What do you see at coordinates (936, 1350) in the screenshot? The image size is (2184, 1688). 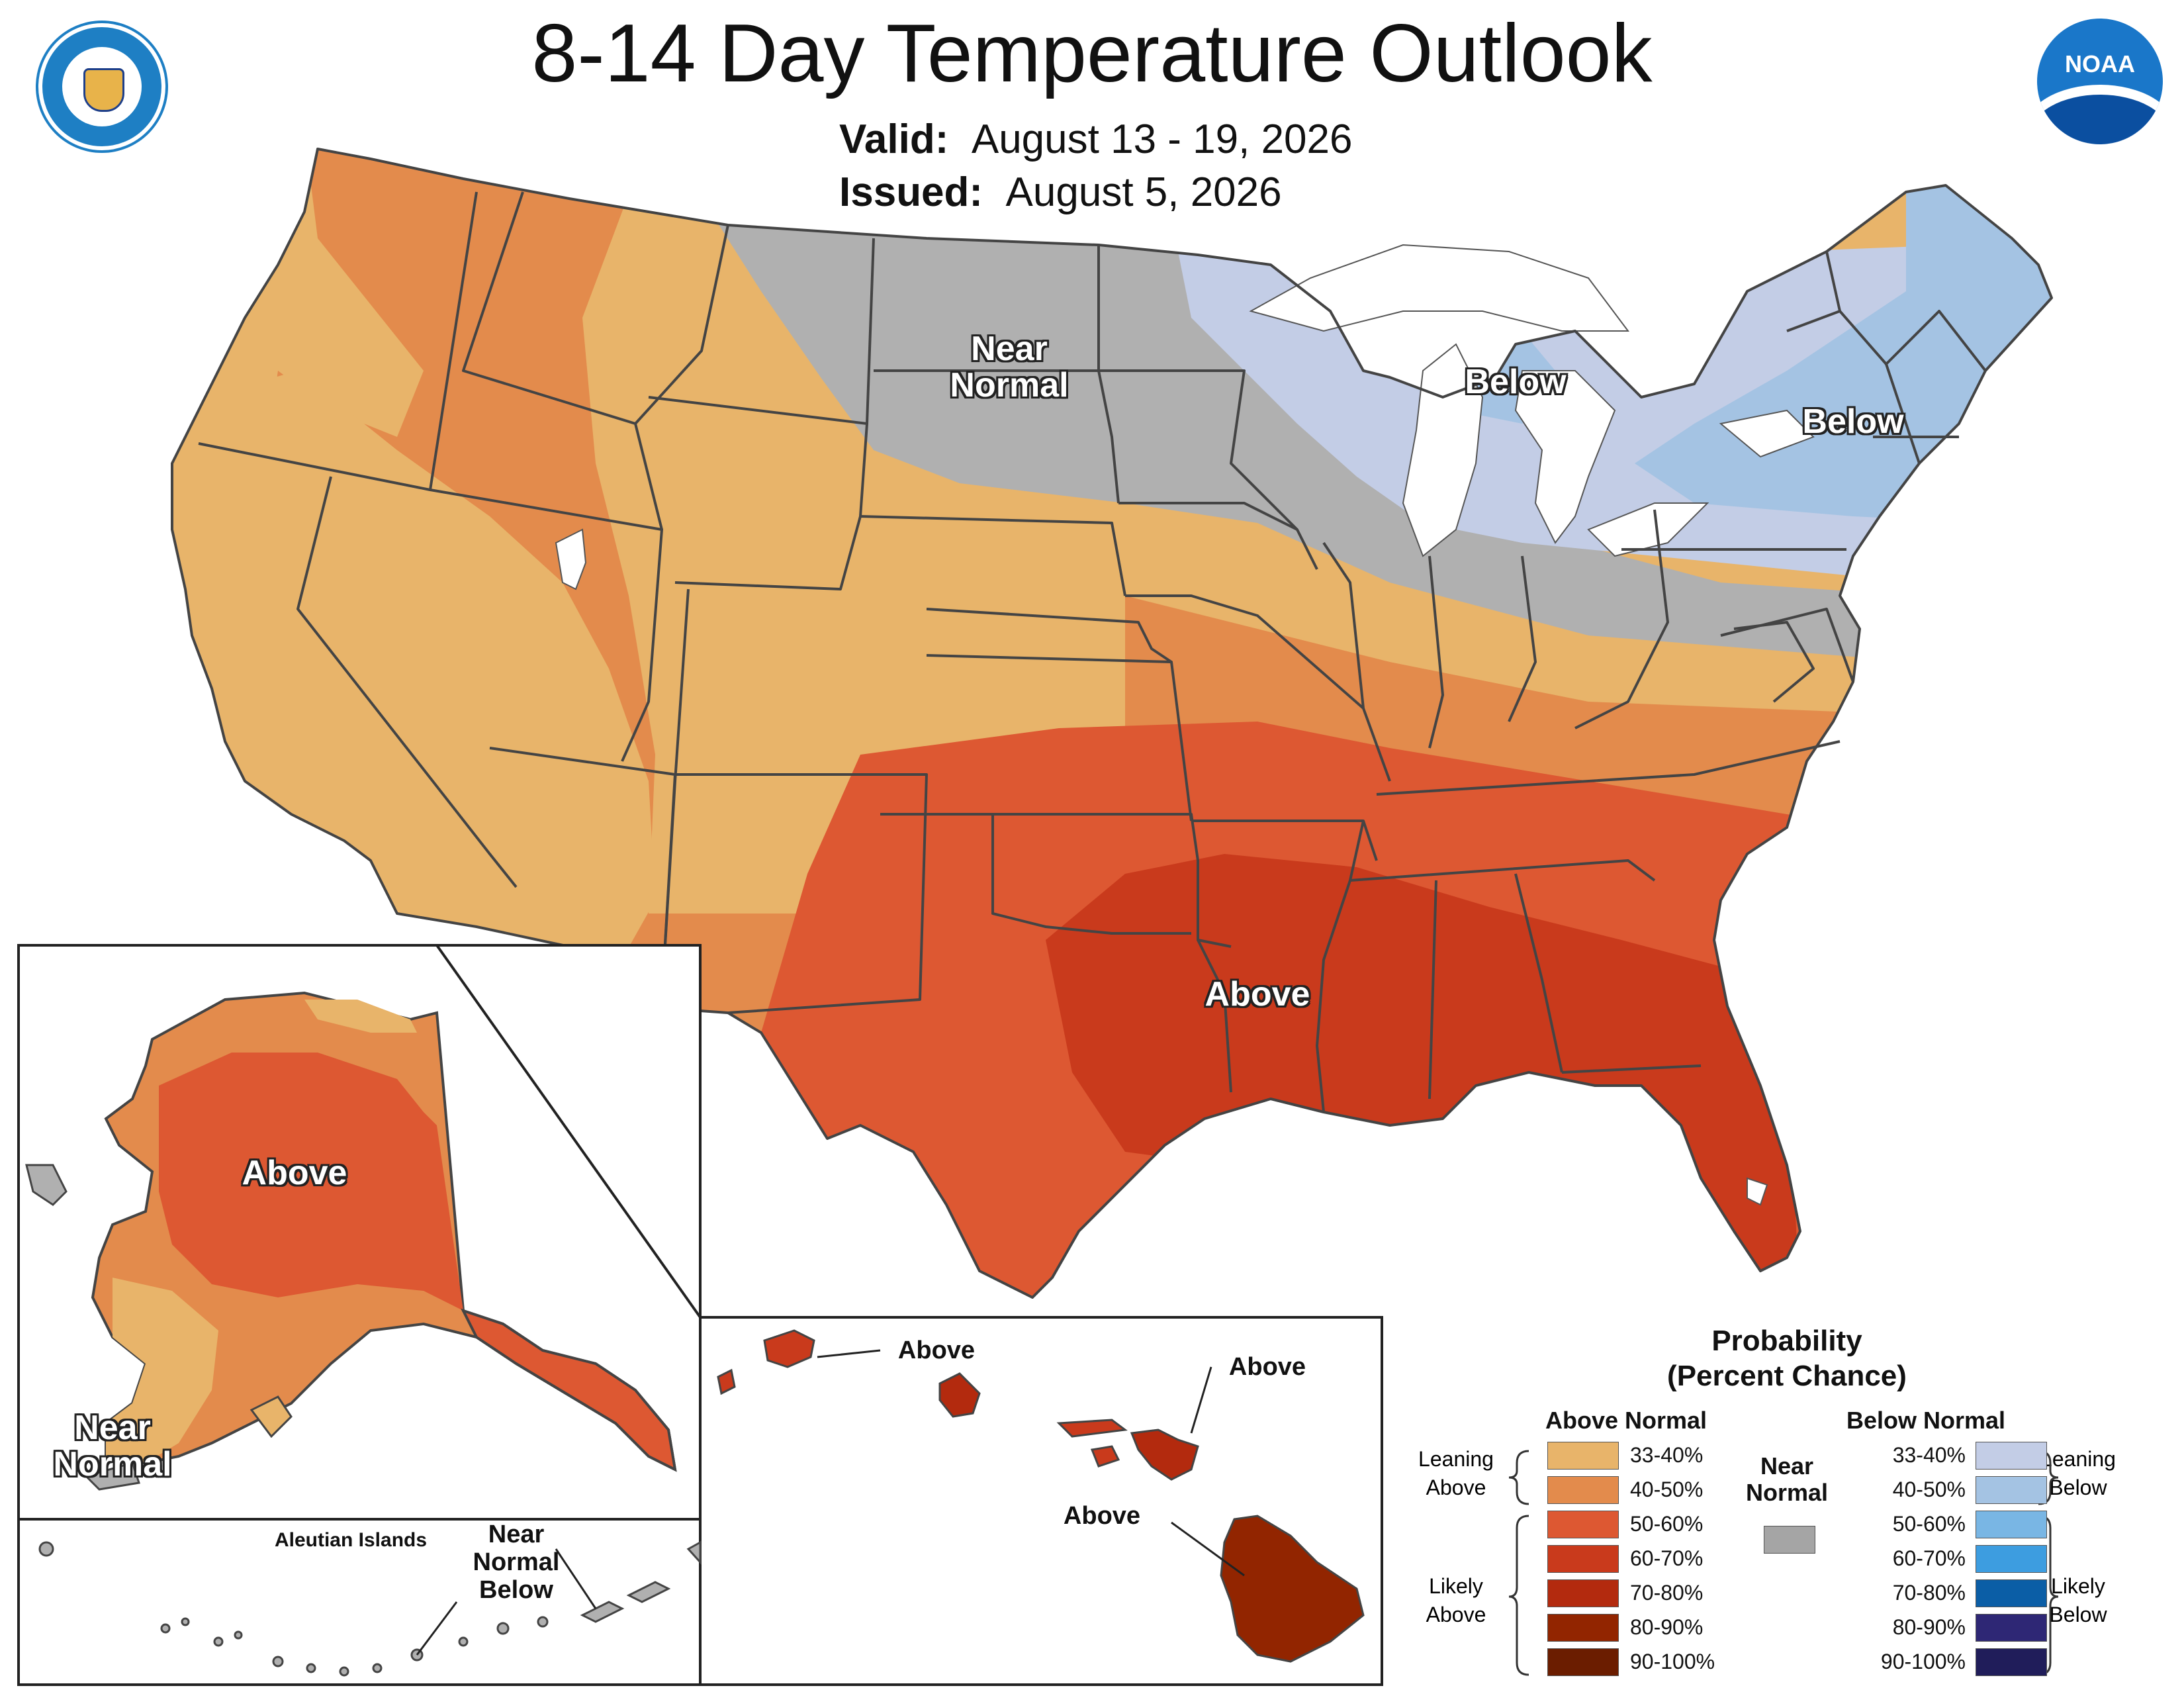 I see `hawaii-above-label-kauai: Above` at bounding box center [936, 1350].